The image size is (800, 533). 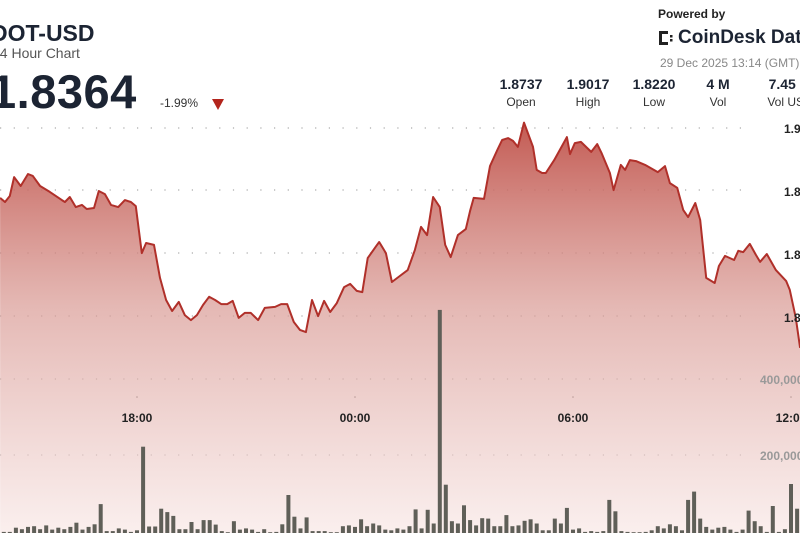 What do you see at coordinates (521, 92) in the screenshot?
I see `stat-open: 1.8737 Open` at bounding box center [521, 92].